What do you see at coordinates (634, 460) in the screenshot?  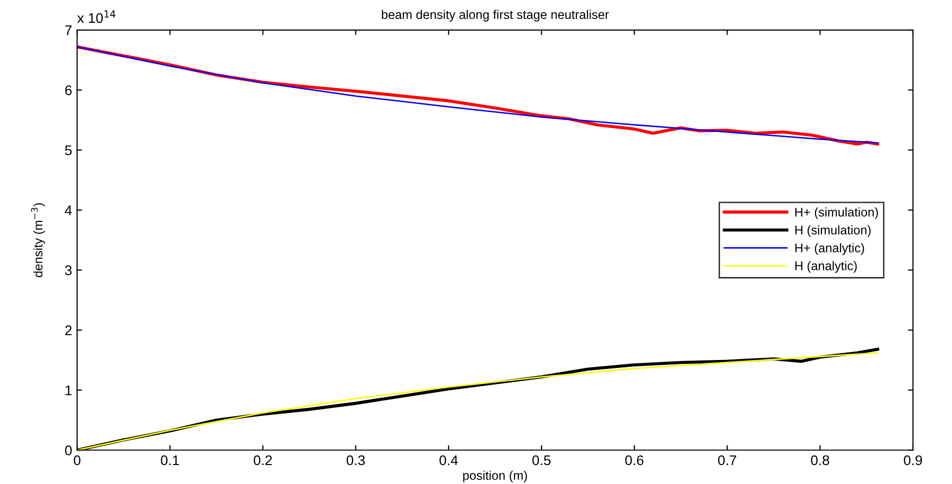 I see `x-tick-label: 0.6` at bounding box center [634, 460].